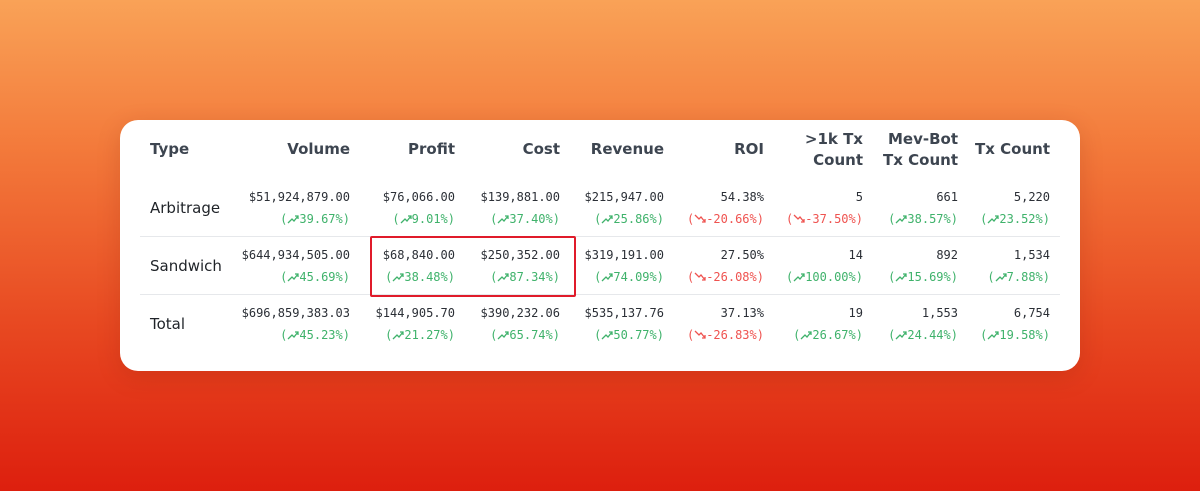 This screenshot has height=491, width=1200. I want to click on change-value: 24.44%, so click(929, 335).